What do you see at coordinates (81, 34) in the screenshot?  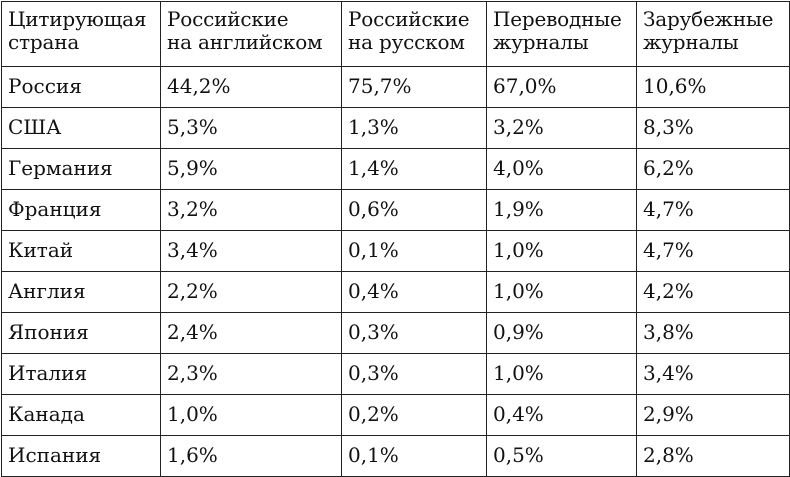 I see `header-cell-country: Цитирующая страна` at bounding box center [81, 34].